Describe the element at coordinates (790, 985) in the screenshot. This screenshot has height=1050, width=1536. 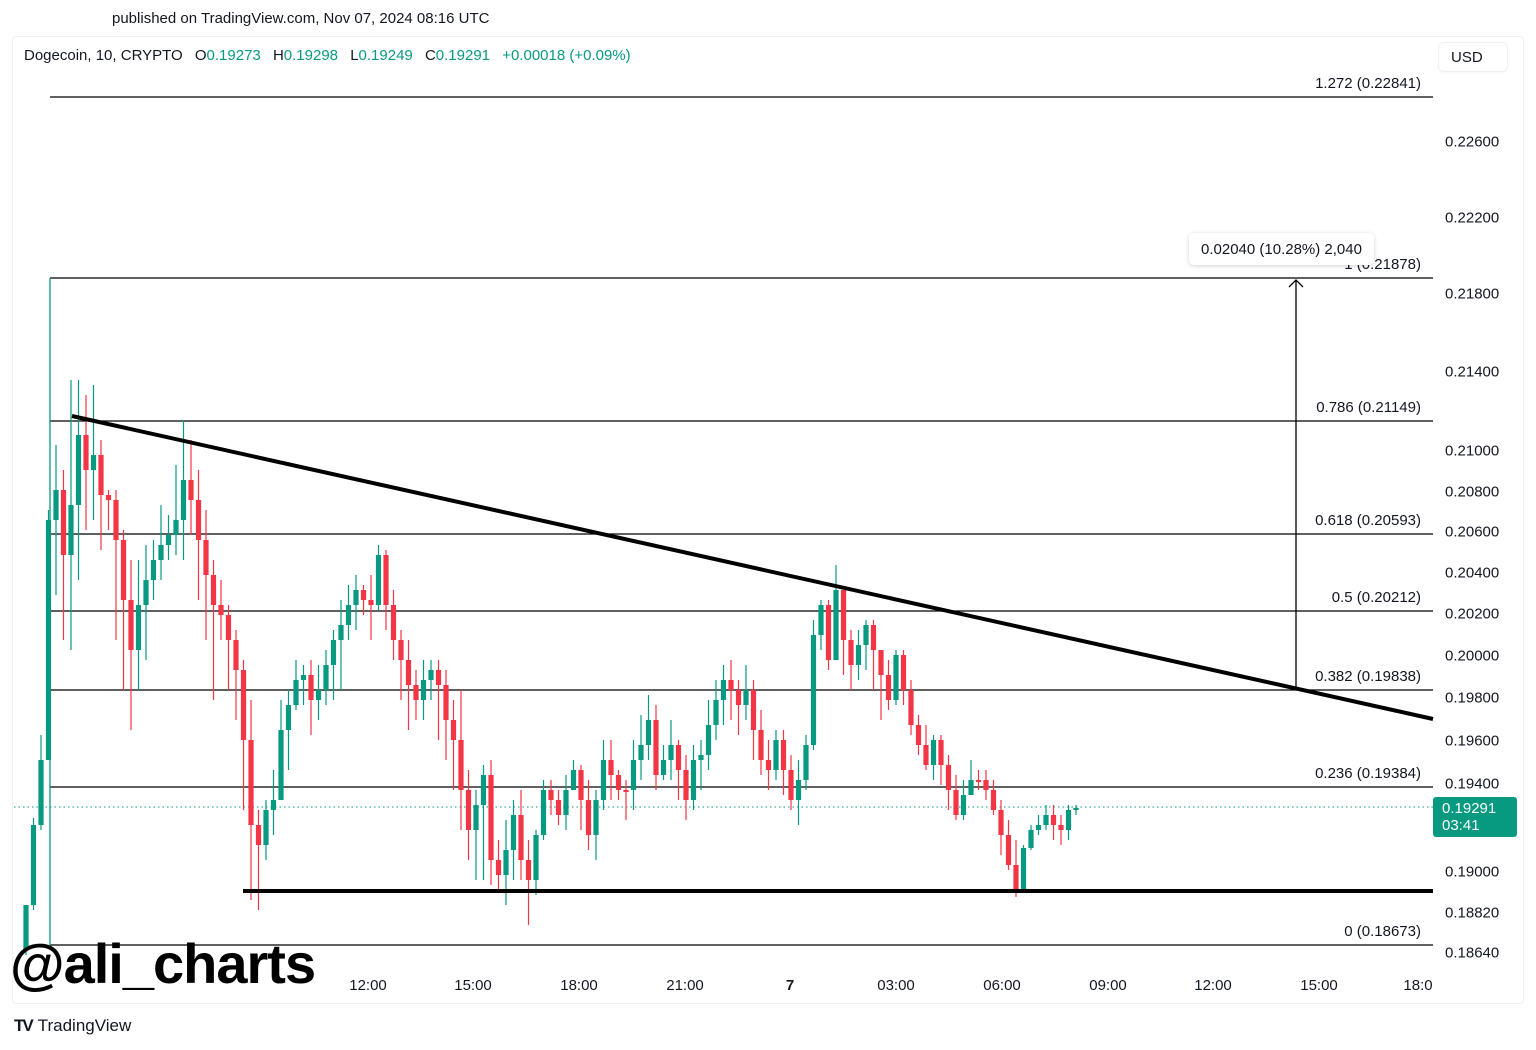
I see `x-tick-day: 7` at that location.